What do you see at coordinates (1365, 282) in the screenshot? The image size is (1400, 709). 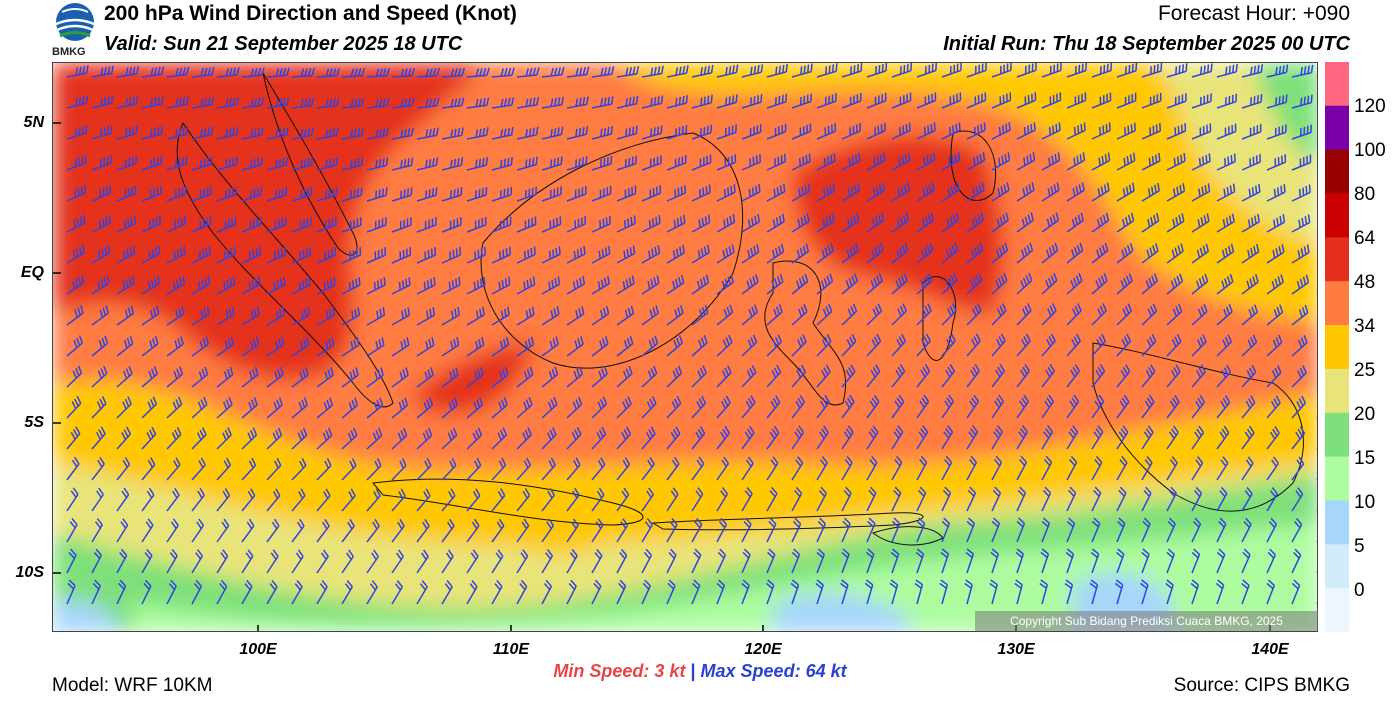 I see `colorbar-label-48: 48` at bounding box center [1365, 282].